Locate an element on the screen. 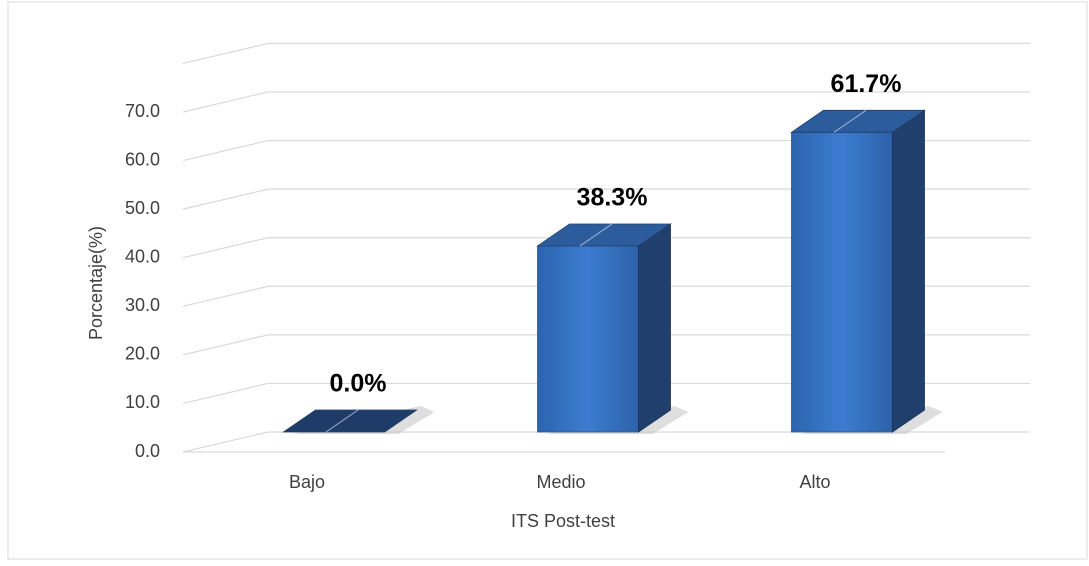  data-label: 0.0% is located at coordinates (358, 384).